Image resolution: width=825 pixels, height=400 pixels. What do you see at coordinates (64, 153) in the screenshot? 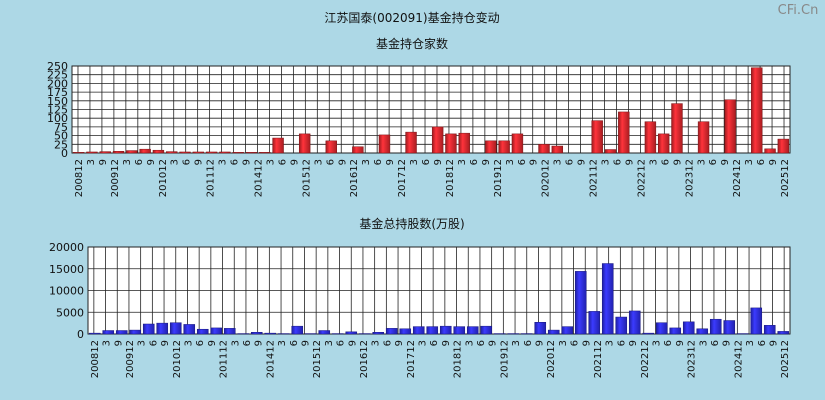
I see `chart1-y-tick: 0` at bounding box center [64, 153].